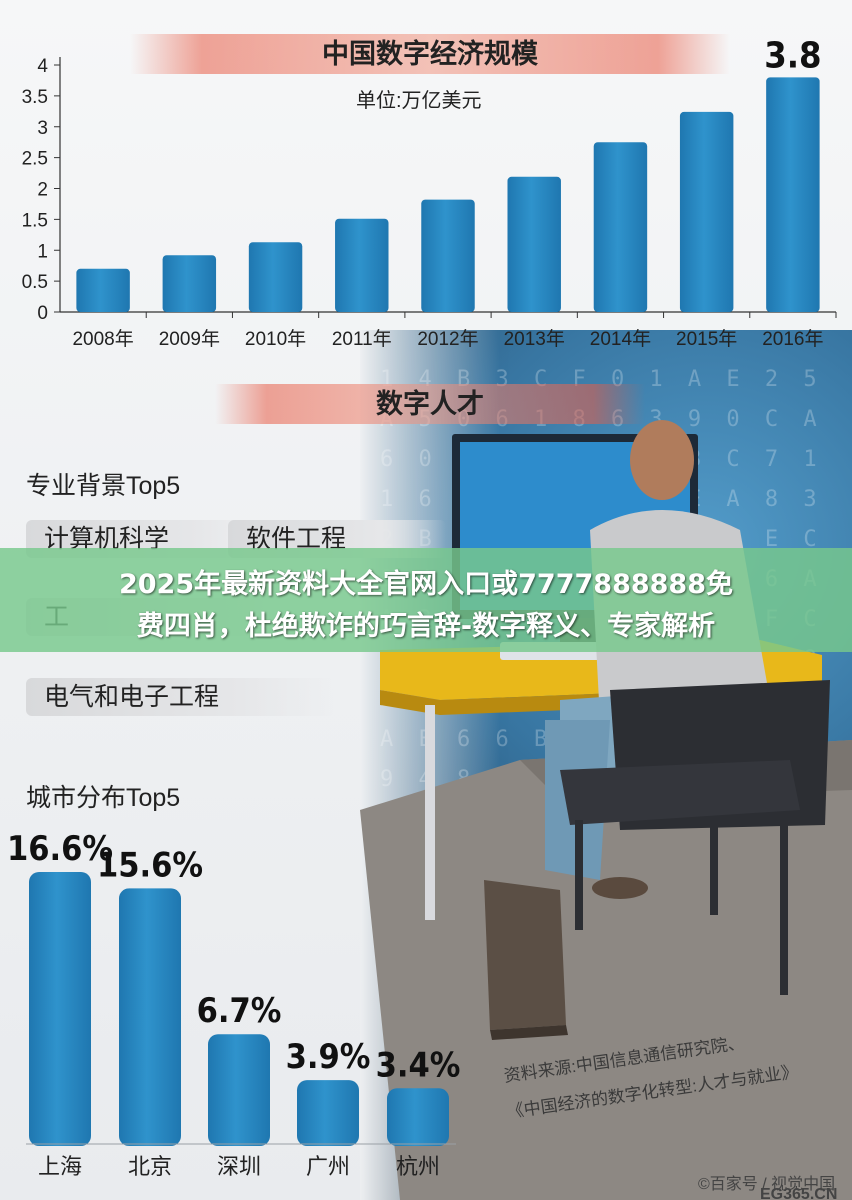 The height and width of the screenshot is (1200, 852). Describe the element at coordinates (362, 339) in the screenshot. I see `x-tick-label: 2011年` at that location.